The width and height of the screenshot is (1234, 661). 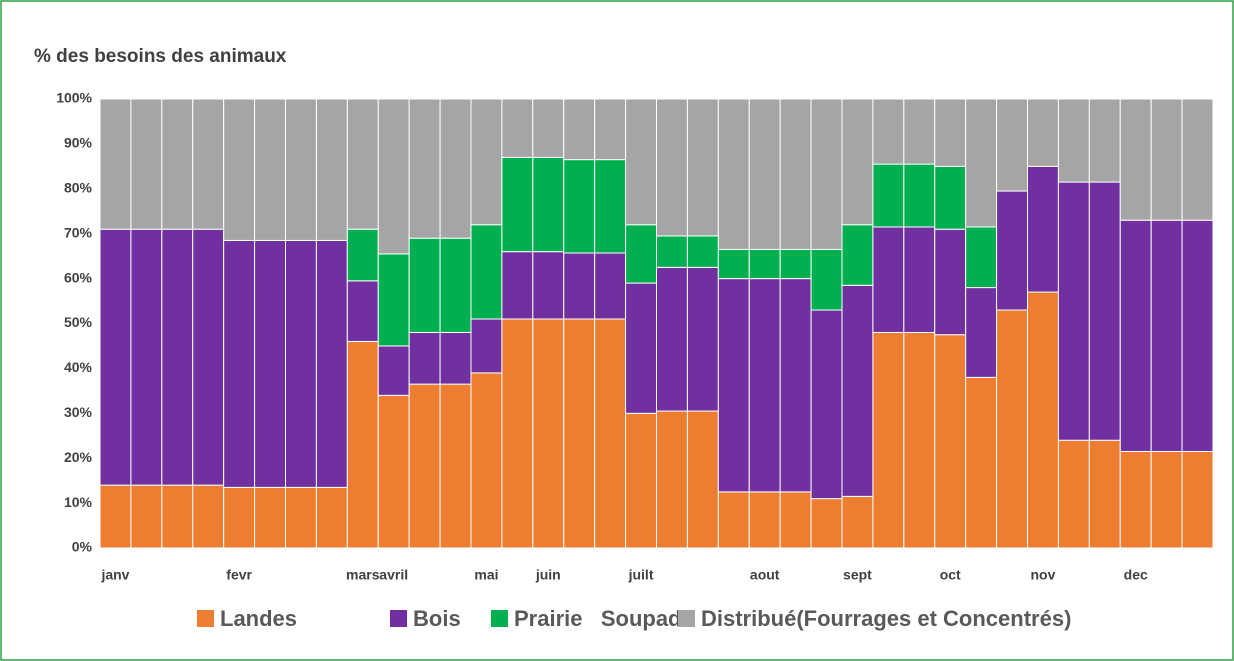 I want to click on x-tick-label: sept, so click(x=857, y=575).